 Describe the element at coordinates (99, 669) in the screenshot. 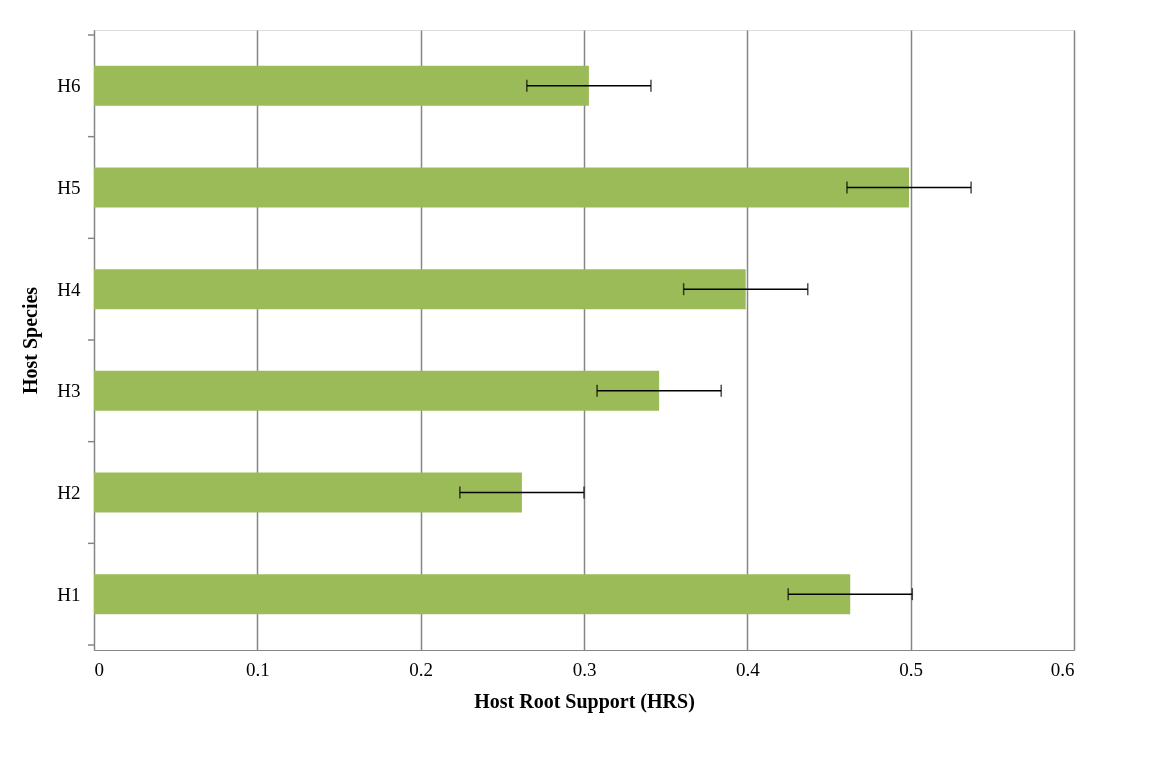

I see `x-tick-label: 0` at that location.